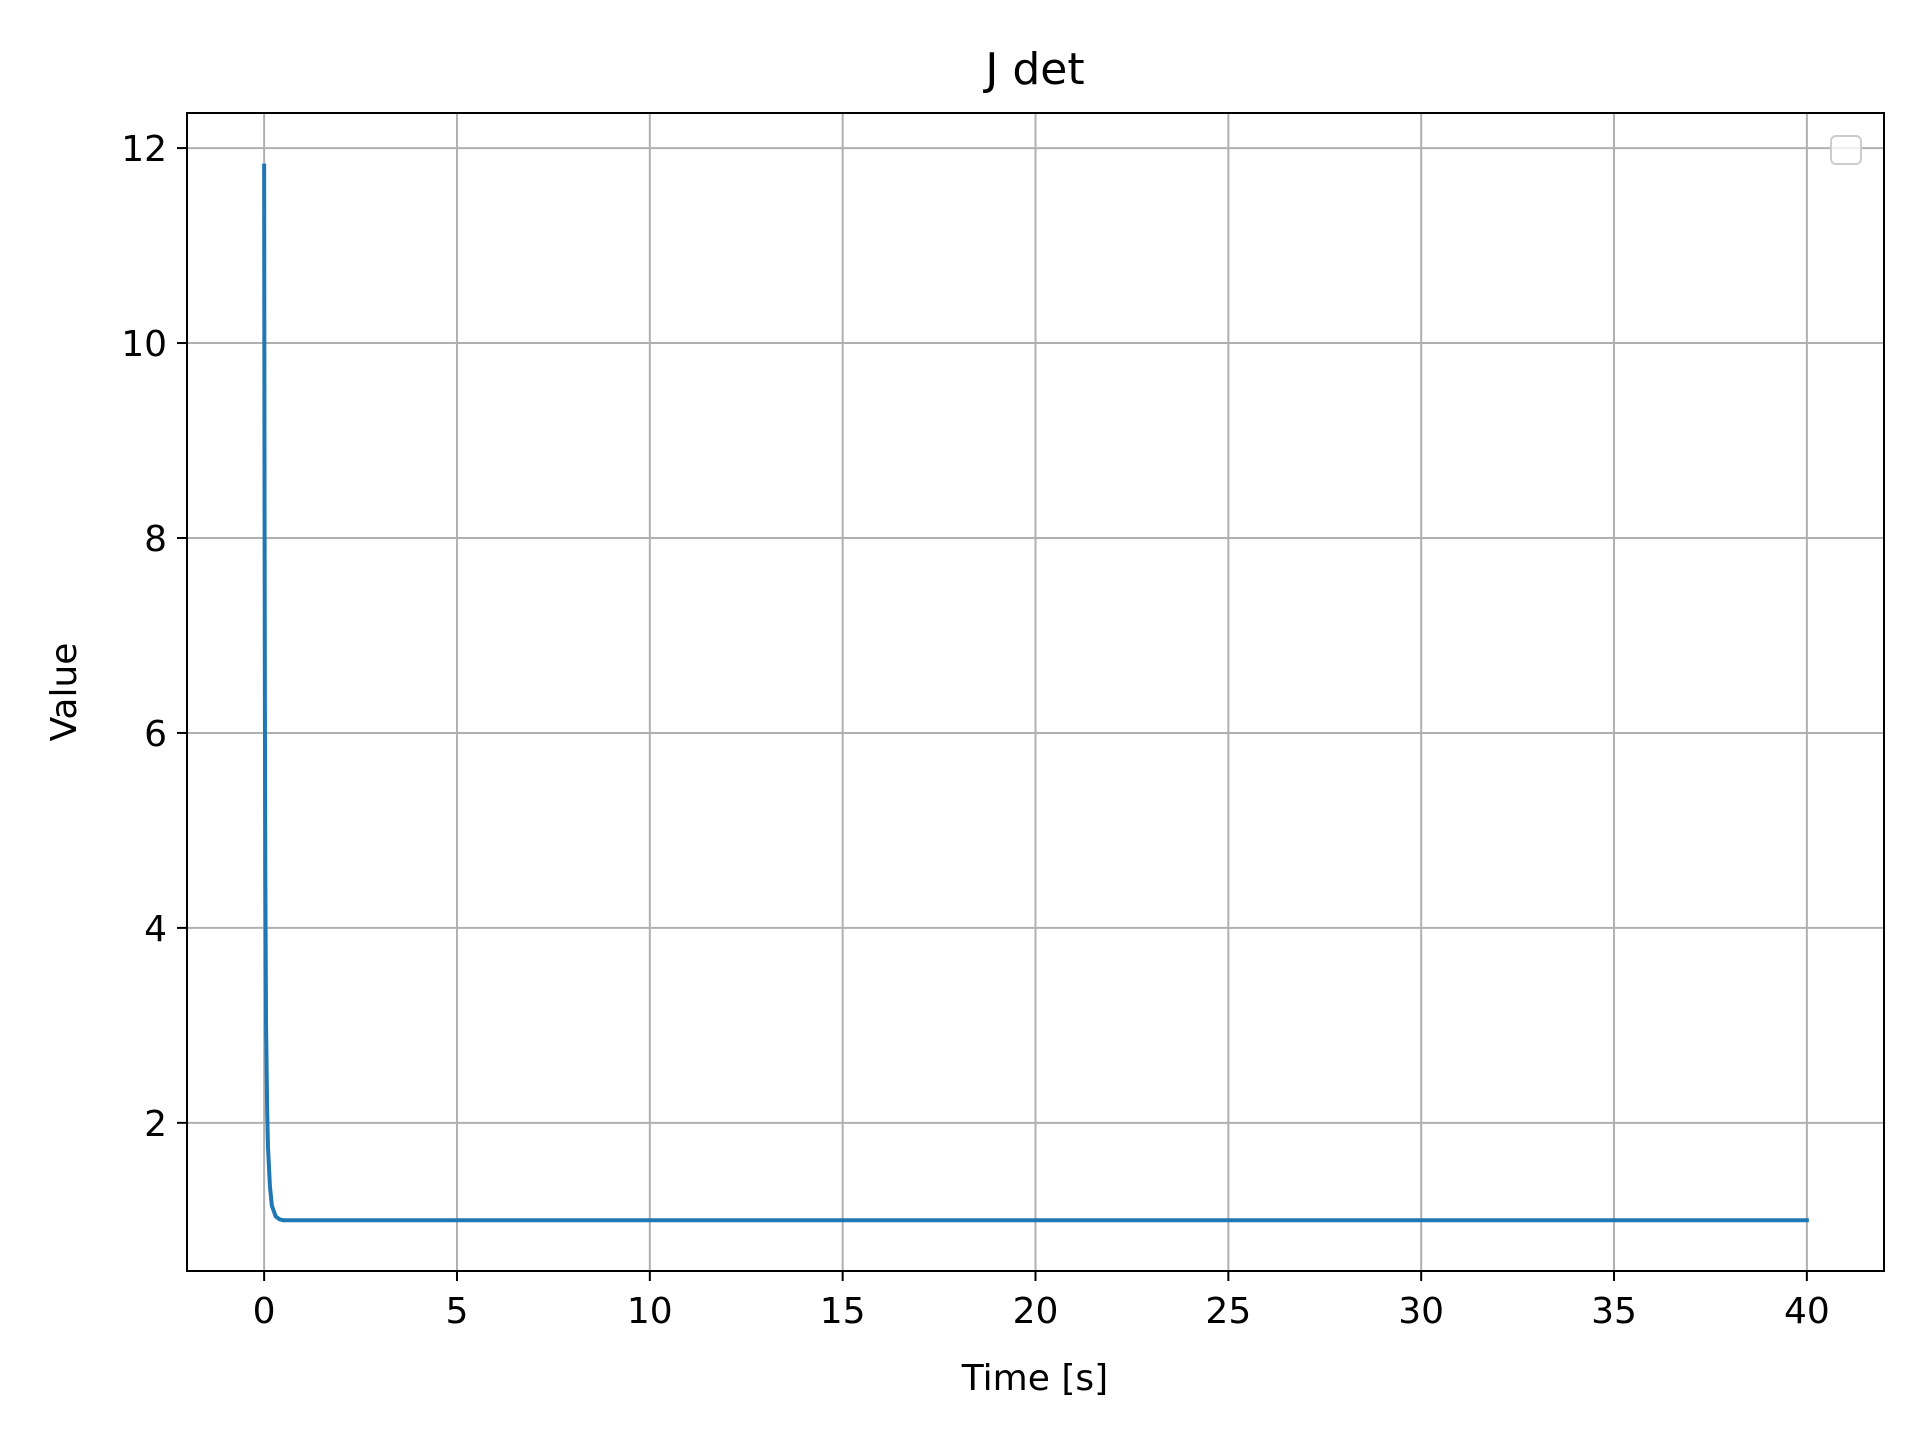  What do you see at coordinates (1228, 1311) in the screenshot?
I see `x-tick-label: 25` at bounding box center [1228, 1311].